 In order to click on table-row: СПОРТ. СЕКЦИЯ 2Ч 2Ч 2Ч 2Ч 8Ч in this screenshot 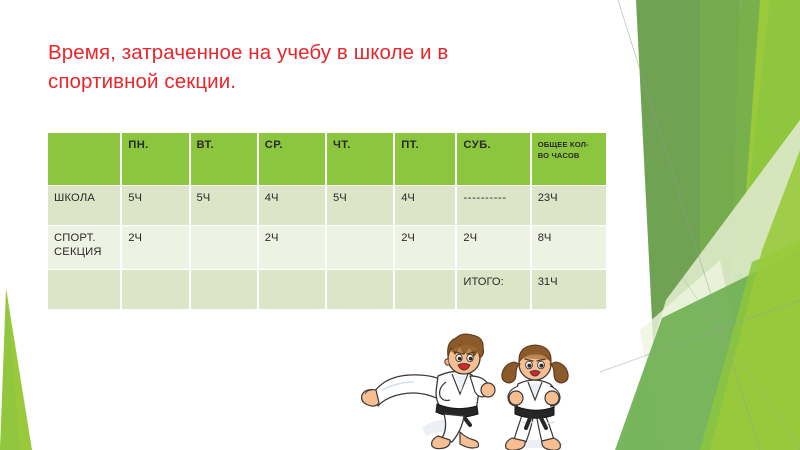, I will do `click(327, 247)`.